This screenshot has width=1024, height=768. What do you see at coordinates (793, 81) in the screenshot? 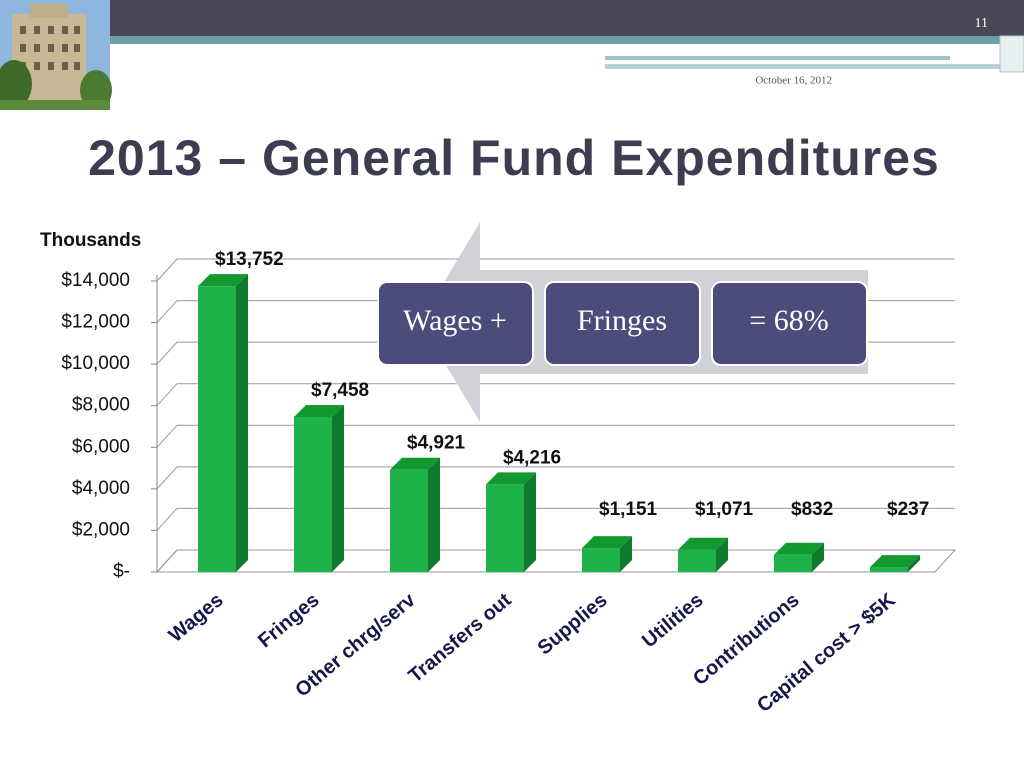
I see `slide-date: October 16, 2012` at bounding box center [793, 81].